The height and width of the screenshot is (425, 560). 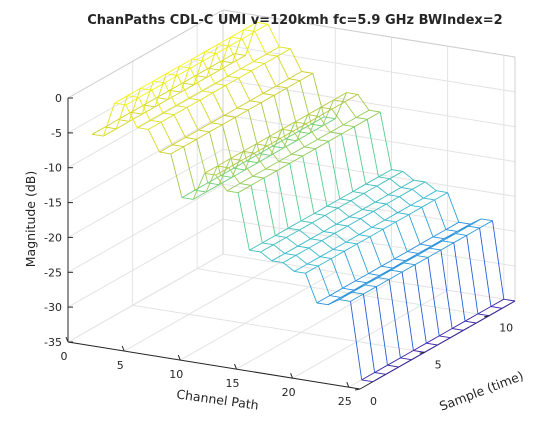 I want to click on z-tick-label: -5, so click(x=56, y=133).